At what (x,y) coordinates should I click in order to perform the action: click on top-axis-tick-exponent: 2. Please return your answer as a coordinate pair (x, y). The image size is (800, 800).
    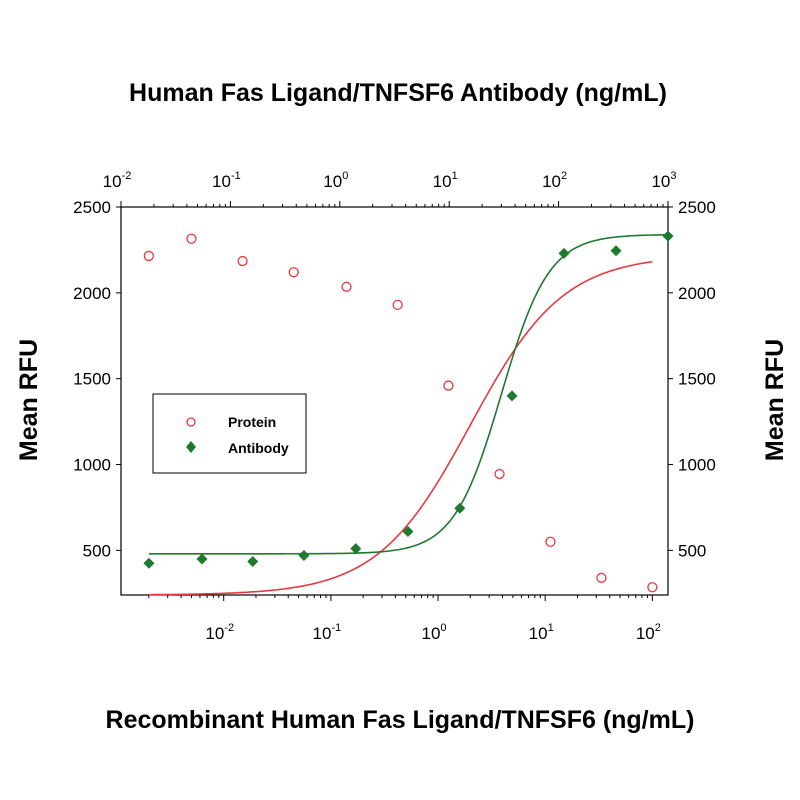
    Looking at the image, I should click on (564, 176).